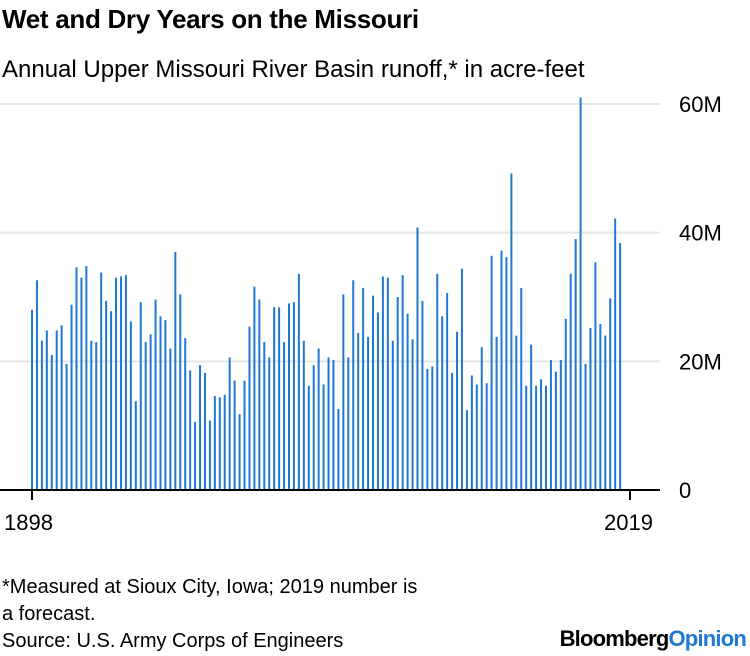 Image resolution: width=750 pixels, height=656 pixels. I want to click on bar-2013, so click(600, 407).